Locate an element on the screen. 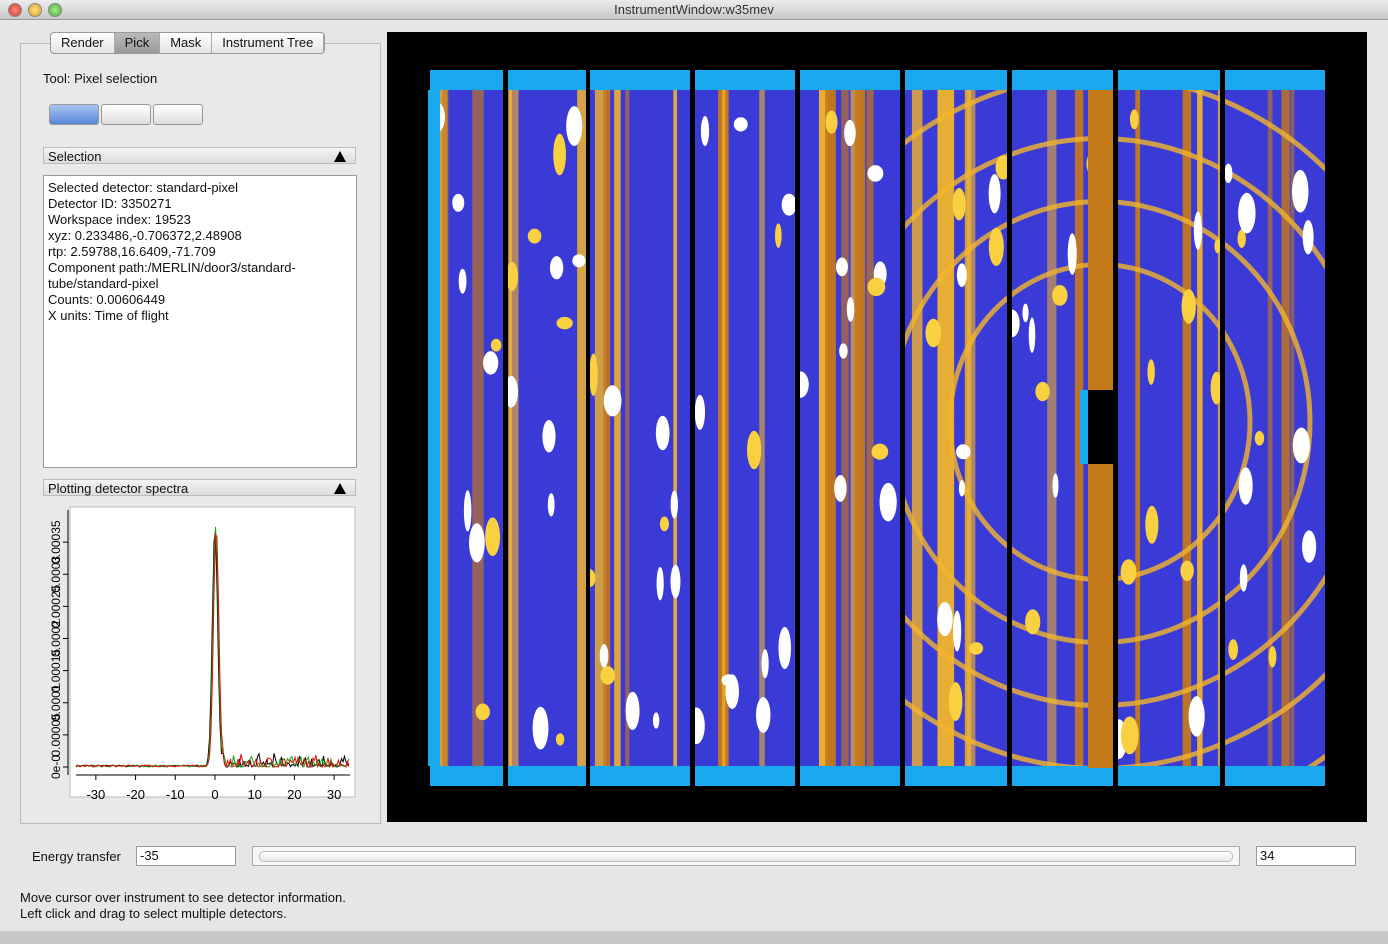 The image size is (1388, 944). minimize-button is located at coordinates (35, 10).